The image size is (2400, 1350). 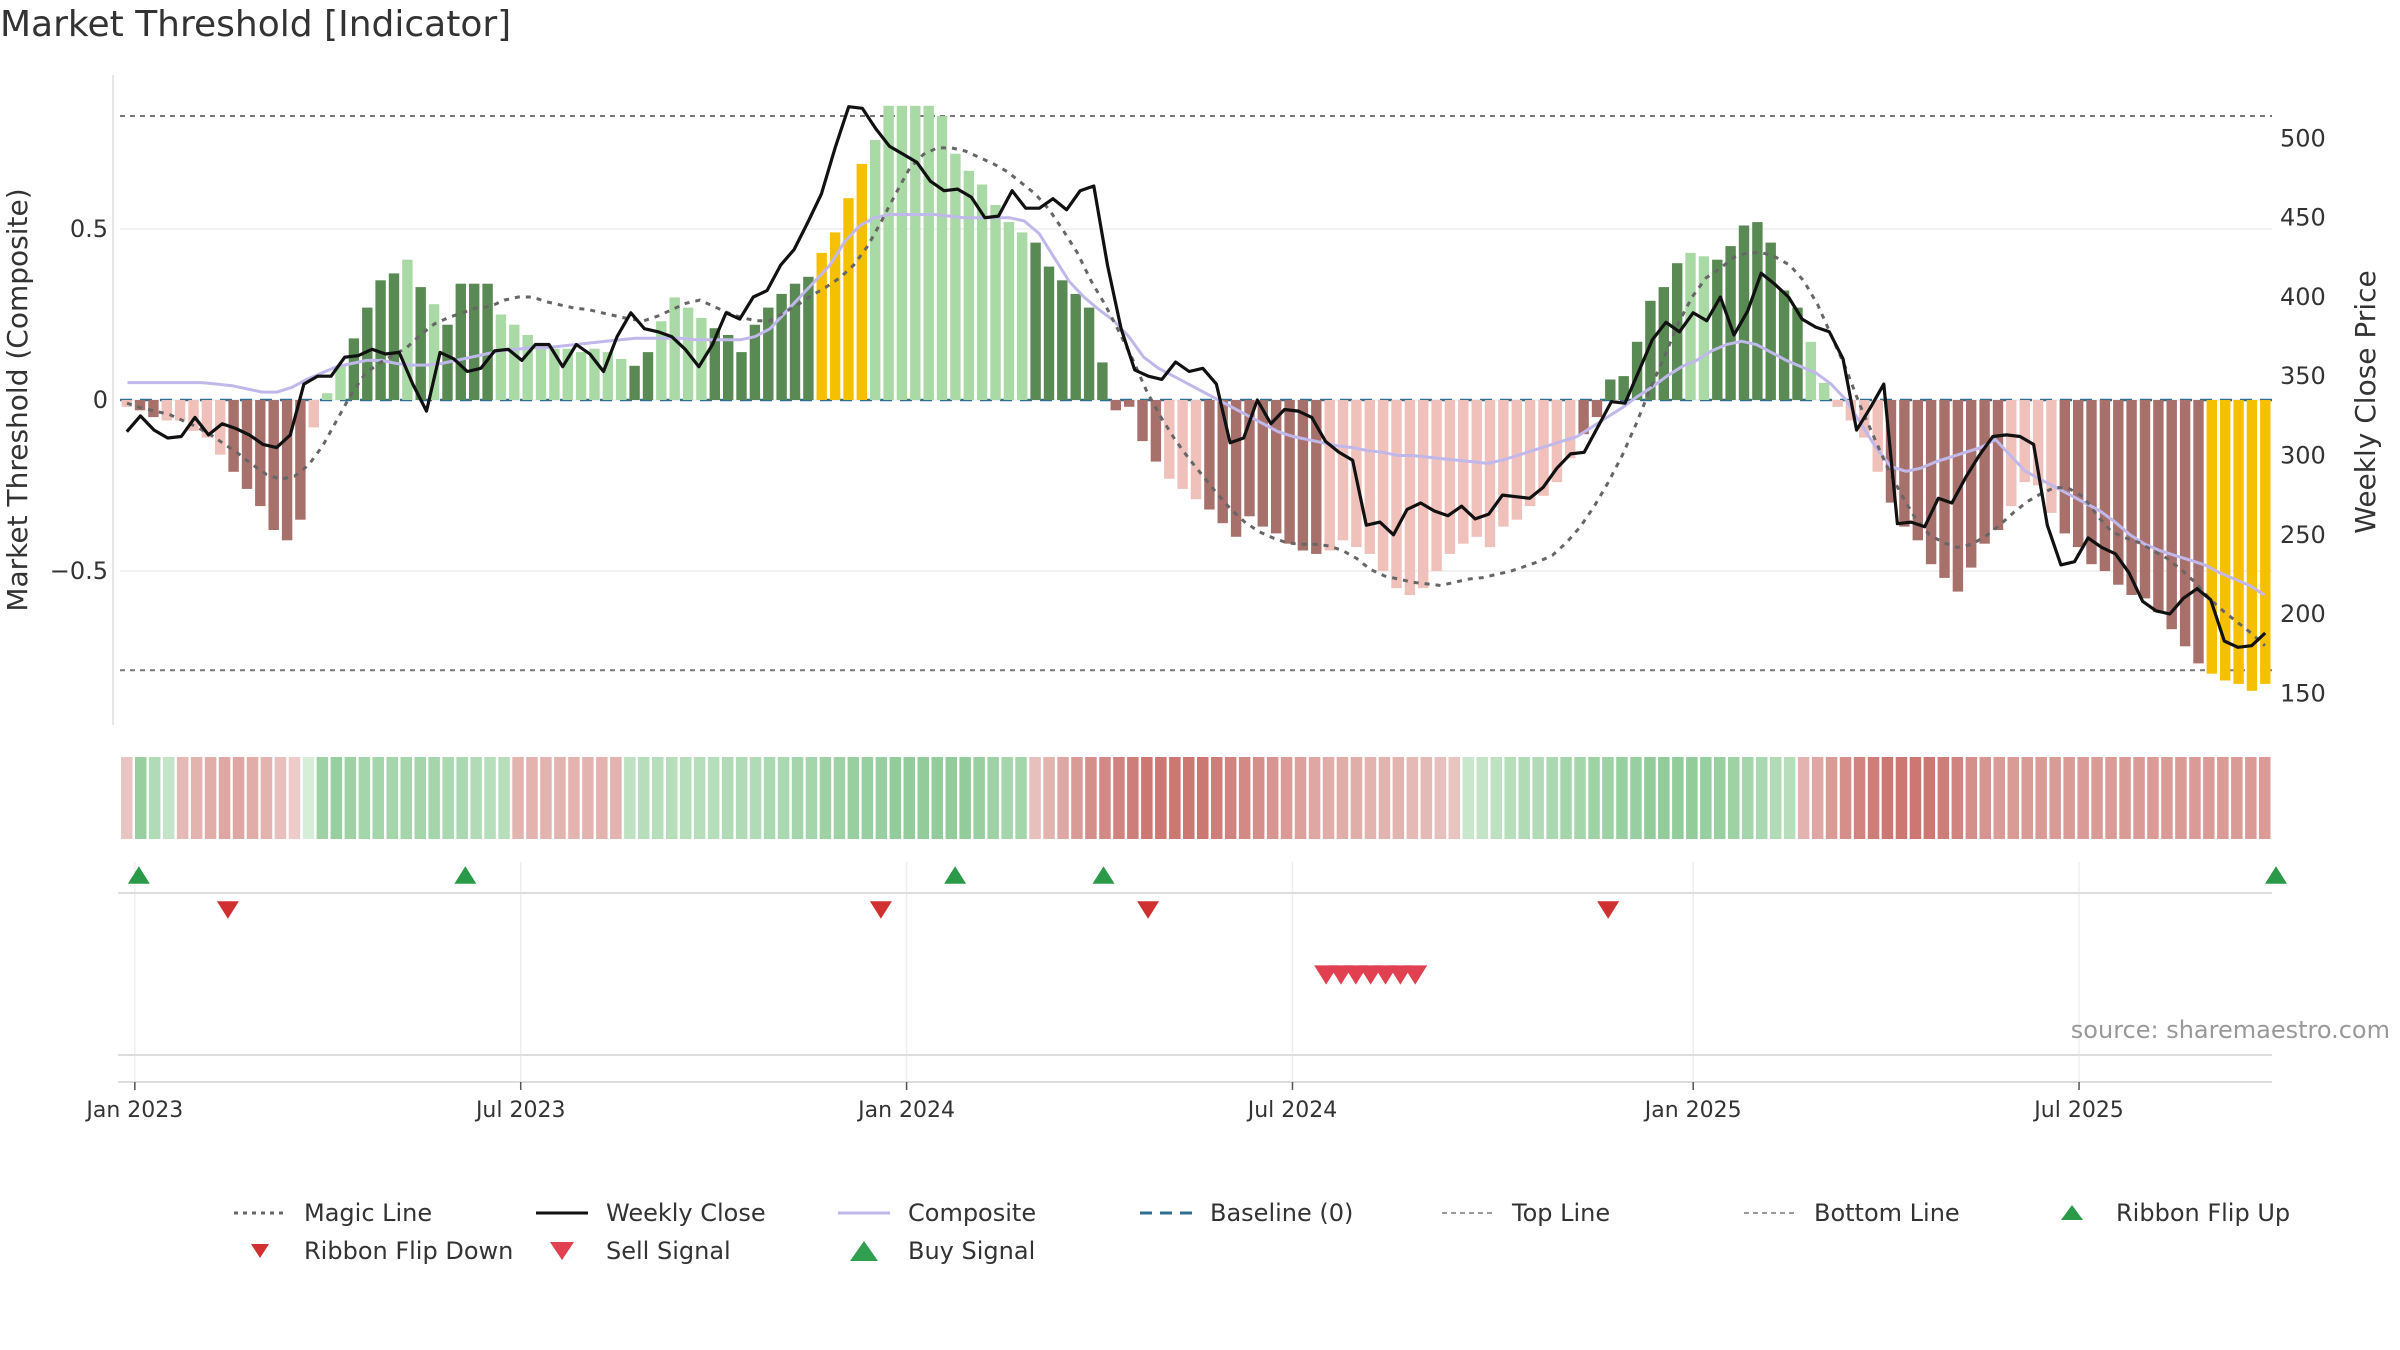 I want to click on legend-symbol-bottom, so click(x=1770, y=1213).